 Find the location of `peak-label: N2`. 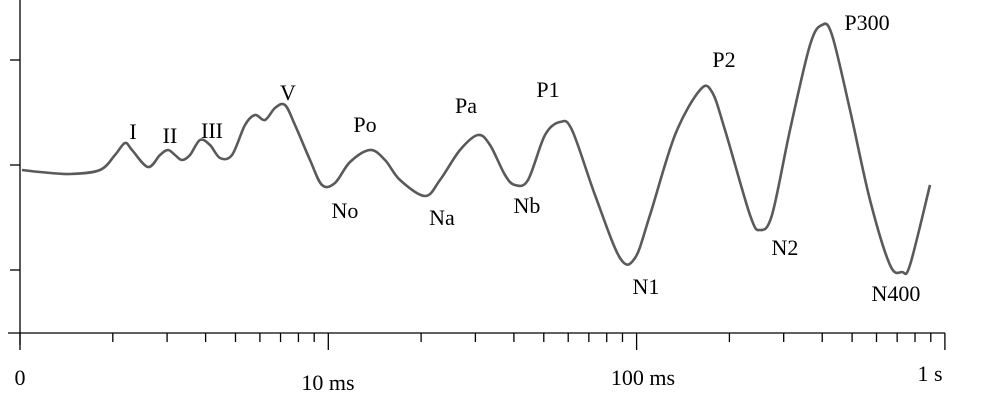

peak-label: N2 is located at coordinates (785, 247).